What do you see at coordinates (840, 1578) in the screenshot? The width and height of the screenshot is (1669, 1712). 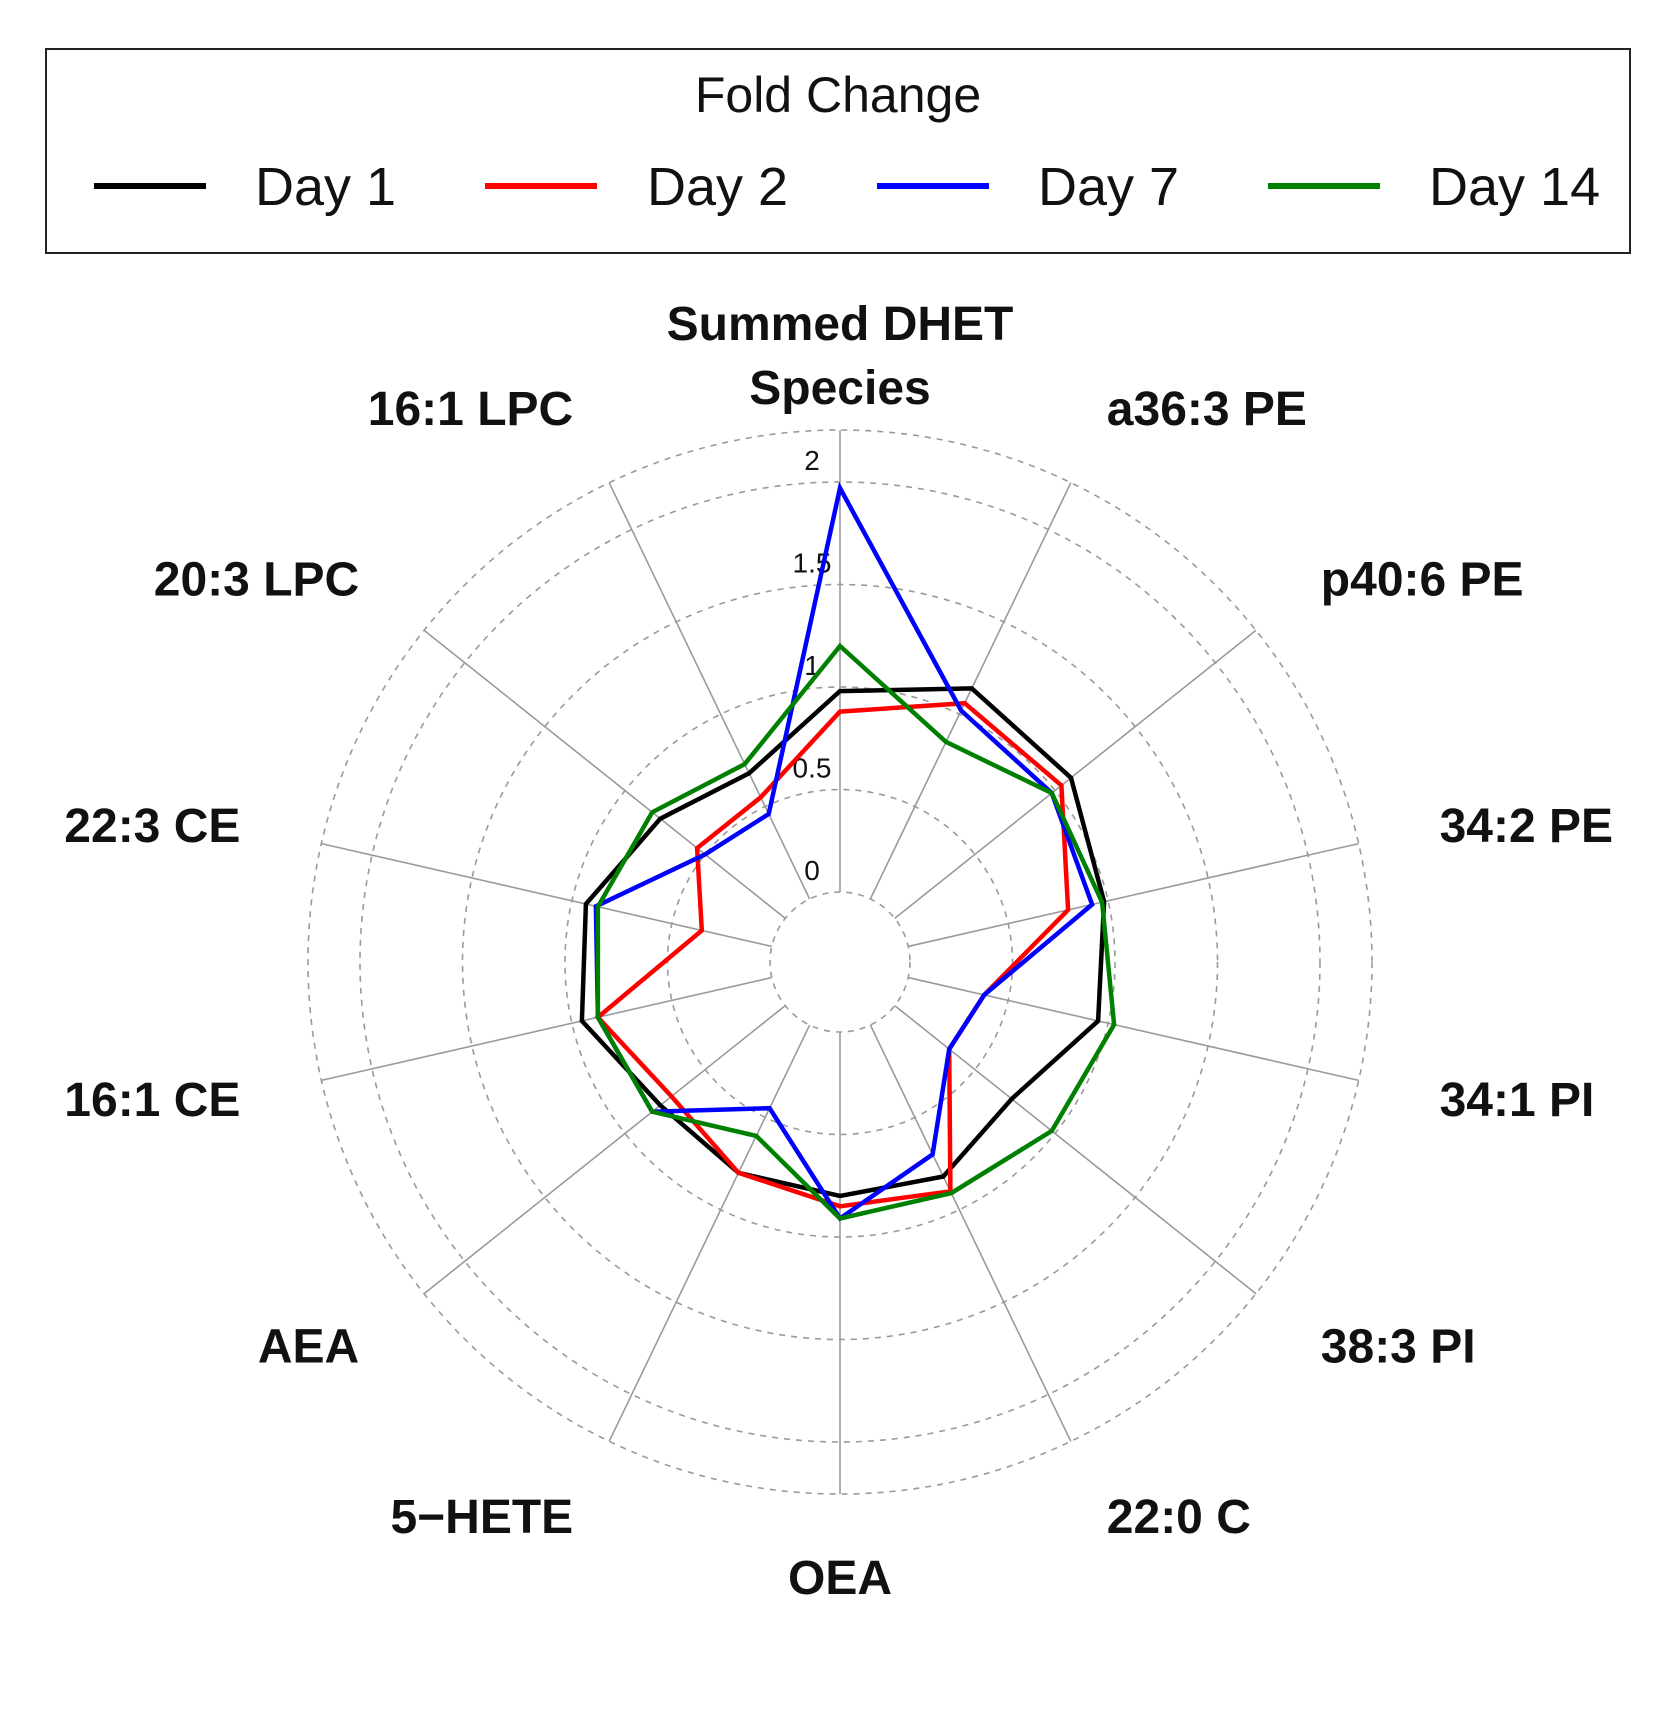 I see `category-label-oea: OEA` at bounding box center [840, 1578].